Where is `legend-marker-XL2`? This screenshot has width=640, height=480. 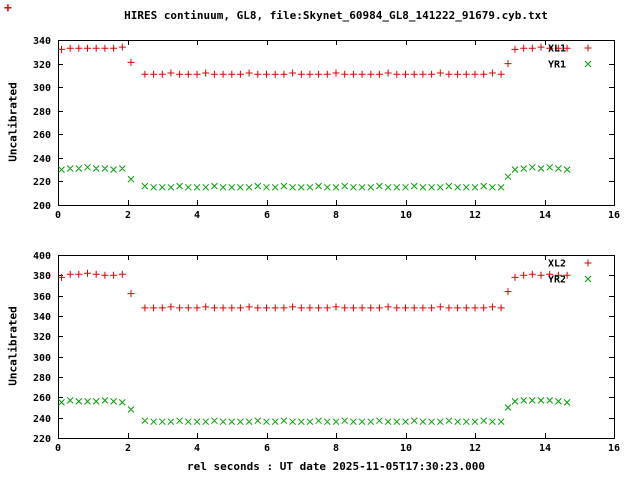 legend-marker-XL2 is located at coordinates (588, 263).